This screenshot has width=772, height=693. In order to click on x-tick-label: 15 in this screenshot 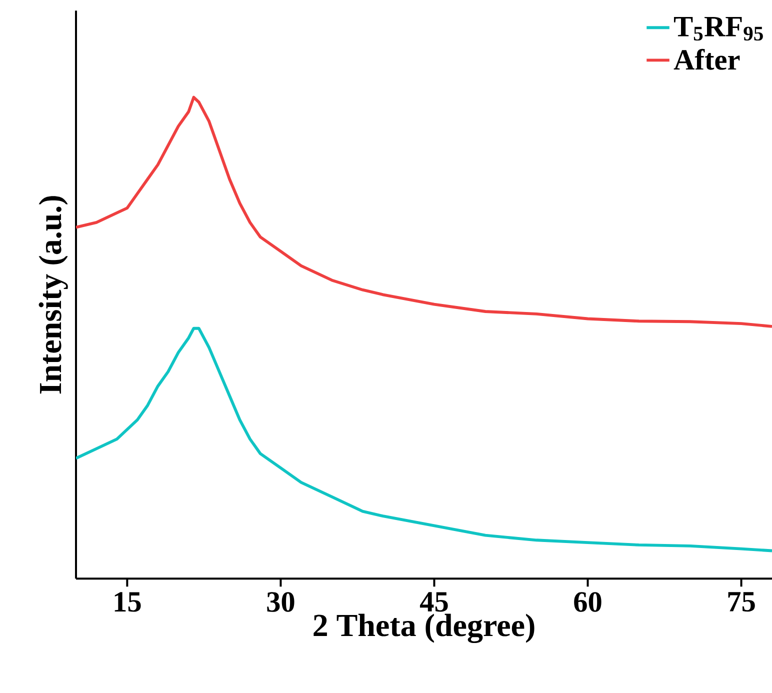, I will do `click(127, 602)`.